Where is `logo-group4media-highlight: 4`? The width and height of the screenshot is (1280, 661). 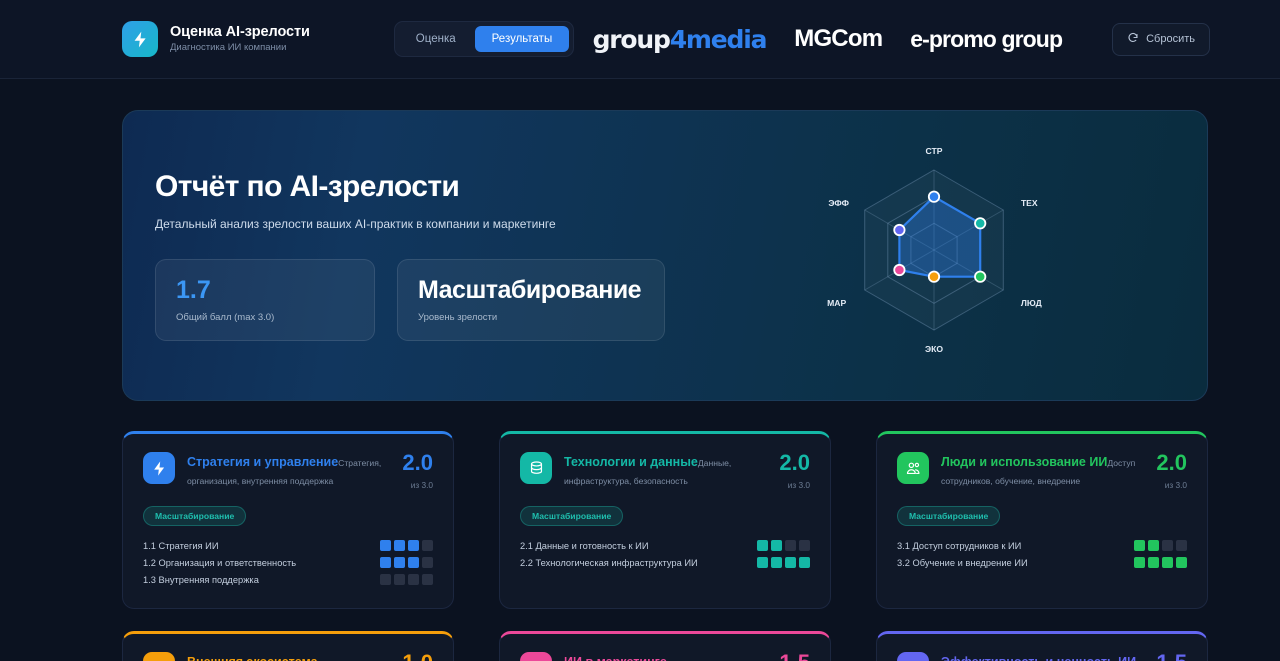 logo-group4media-highlight: 4 is located at coordinates (678, 39).